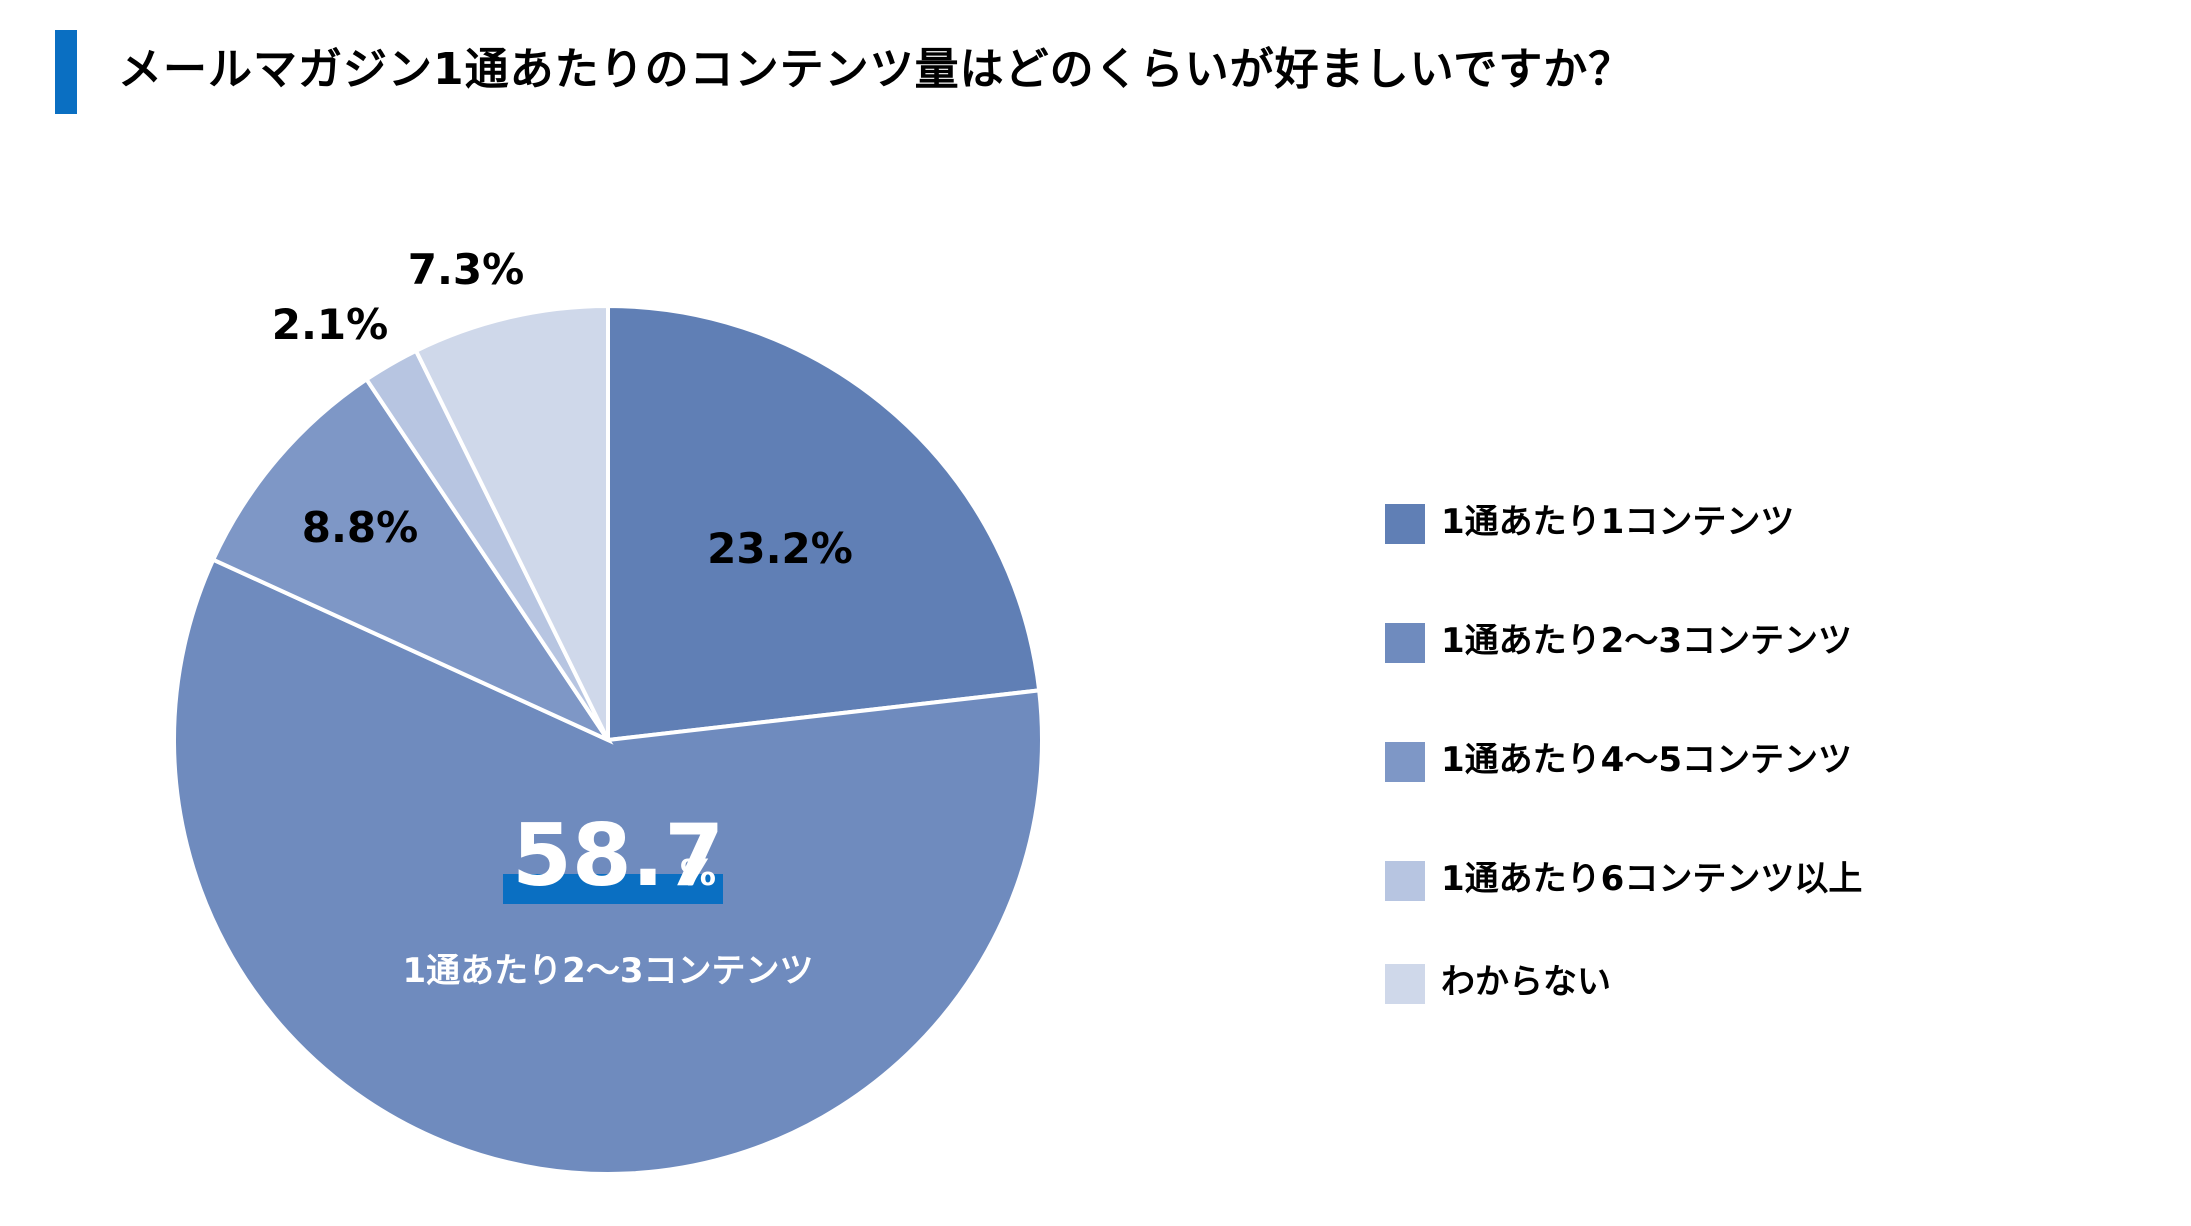 Image resolution: width=2191 pixels, height=1226 pixels. I want to click on legend-label: 1通あたり6コンテンツ以上, so click(1652, 879).